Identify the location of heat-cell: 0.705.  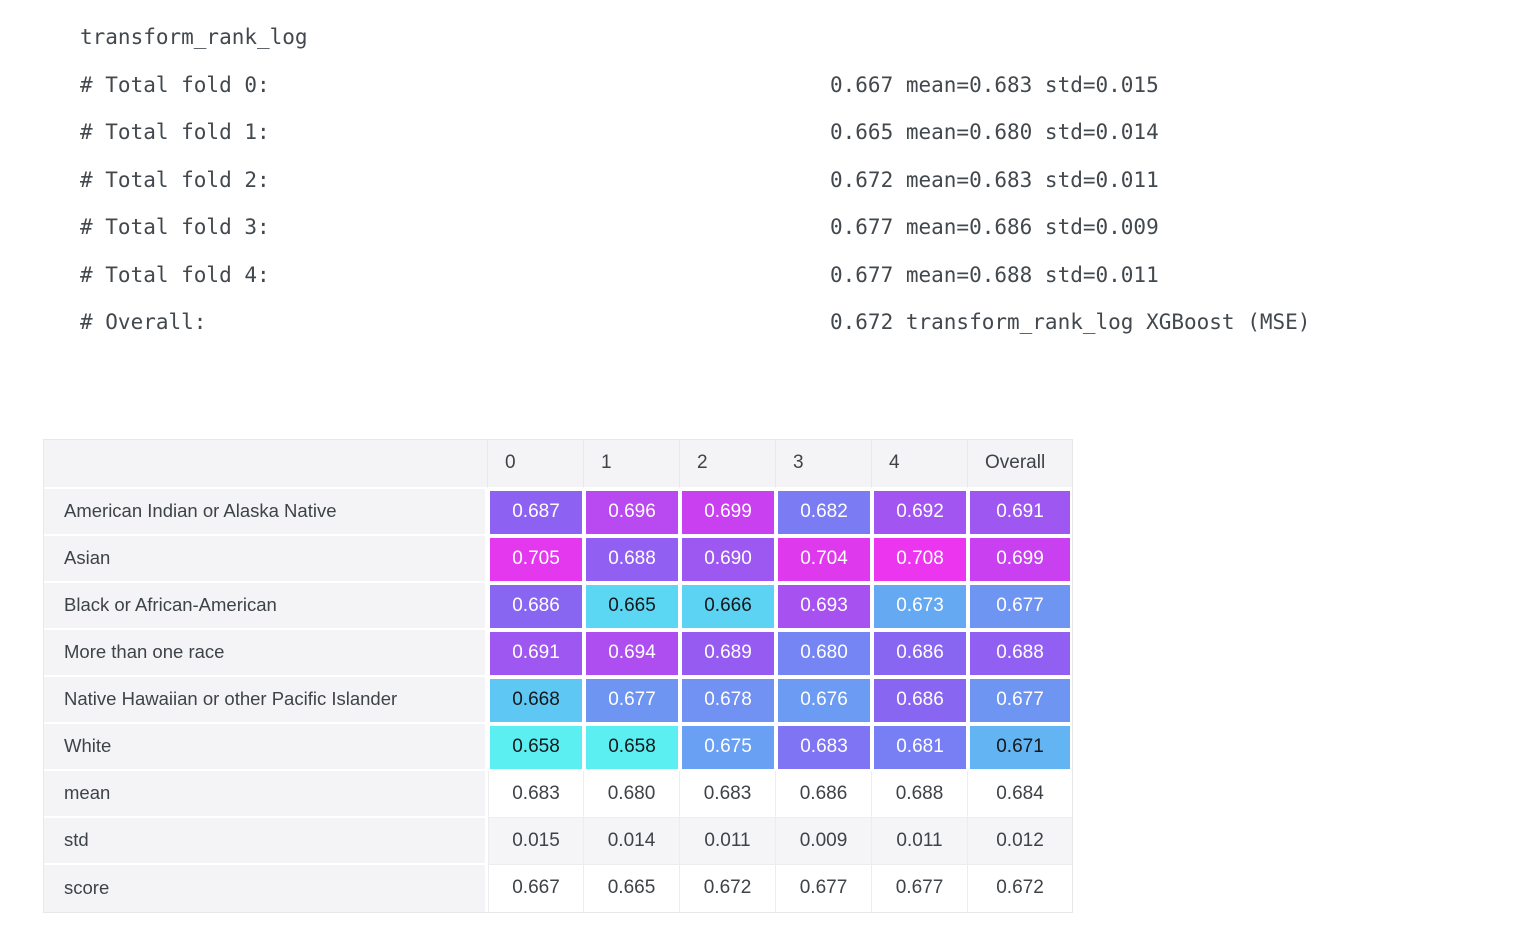
(536, 559).